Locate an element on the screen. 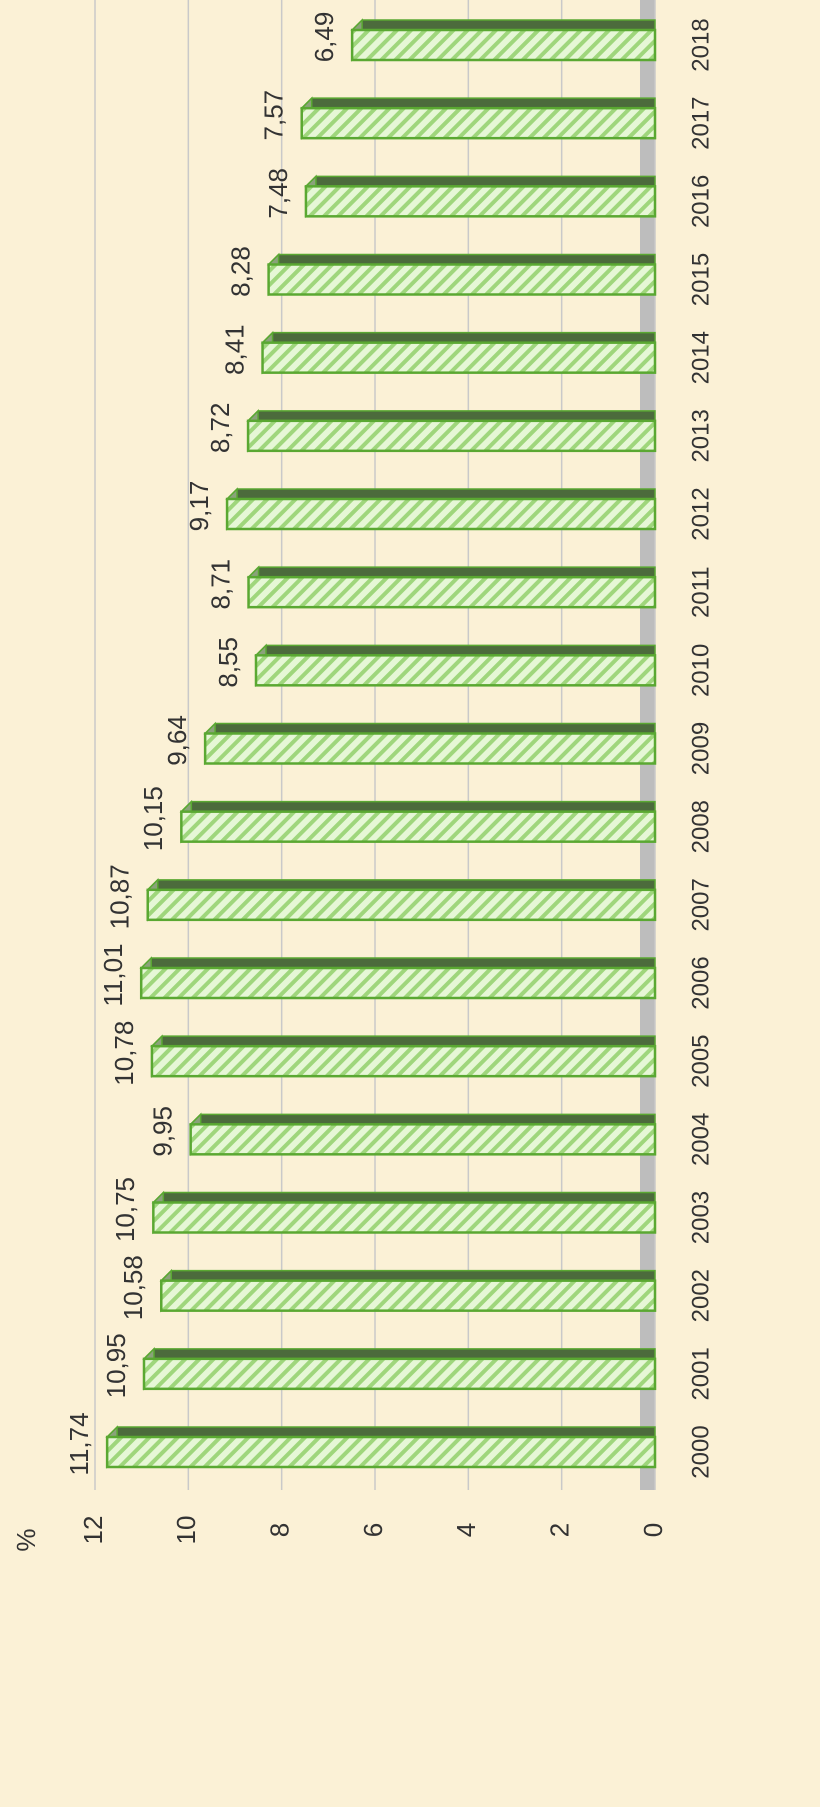 The image size is (820, 1807). x-tick-label: 2003 is located at coordinates (700, 1217).